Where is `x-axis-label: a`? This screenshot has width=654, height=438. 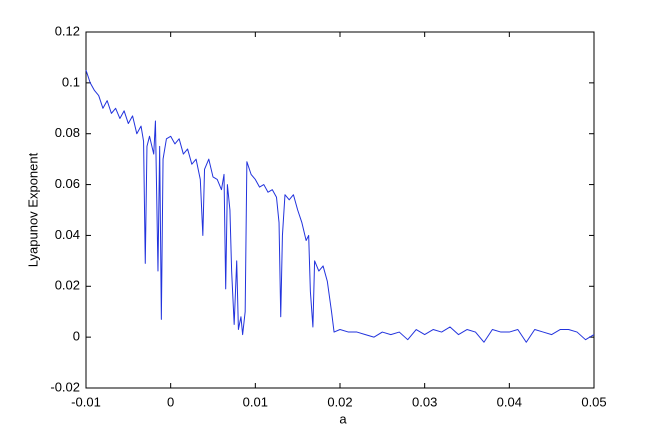
x-axis-label: a is located at coordinates (343, 418).